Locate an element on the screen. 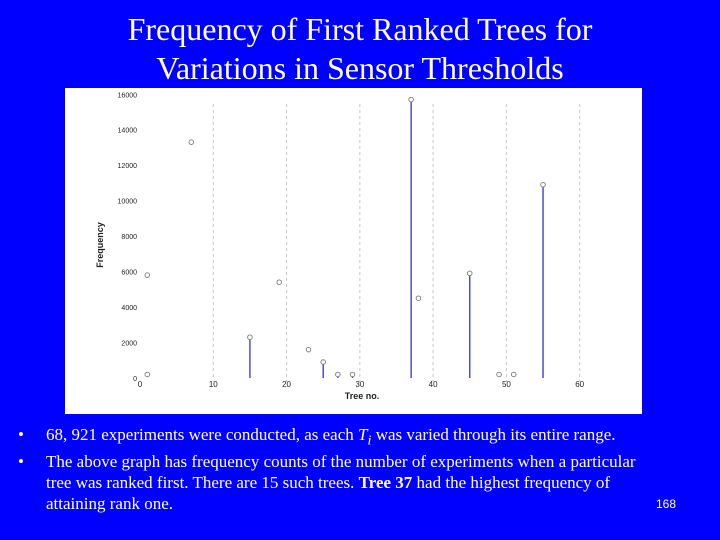 This screenshot has width=720, height=540. y-tick-label: 6000 is located at coordinates (129, 273).